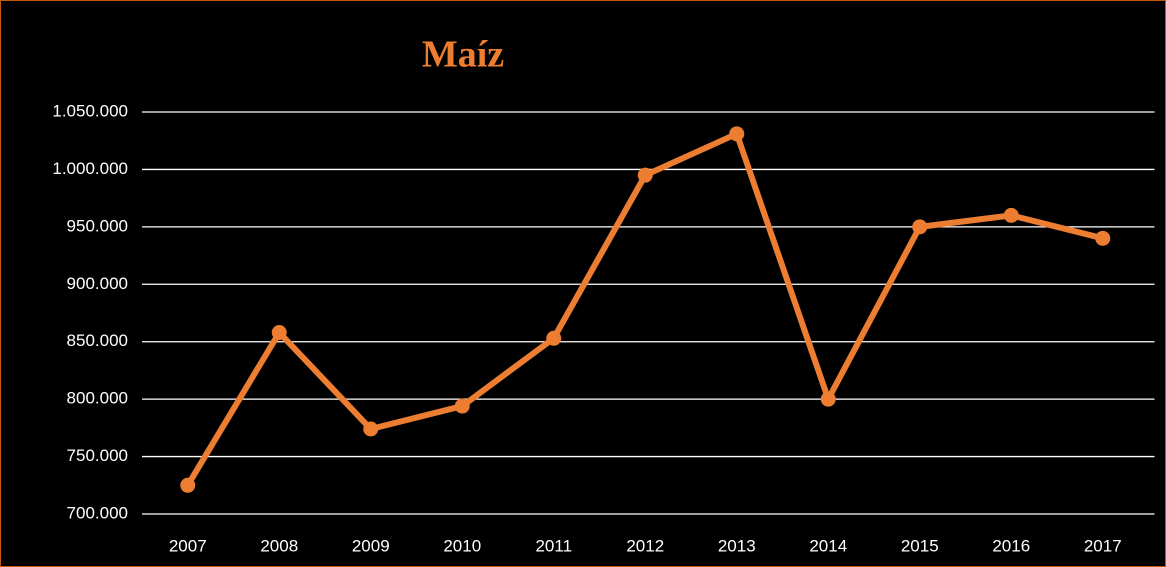 The height and width of the screenshot is (567, 1166). Describe the element at coordinates (645, 545) in the screenshot. I see `x-tick-label: 2012` at that location.